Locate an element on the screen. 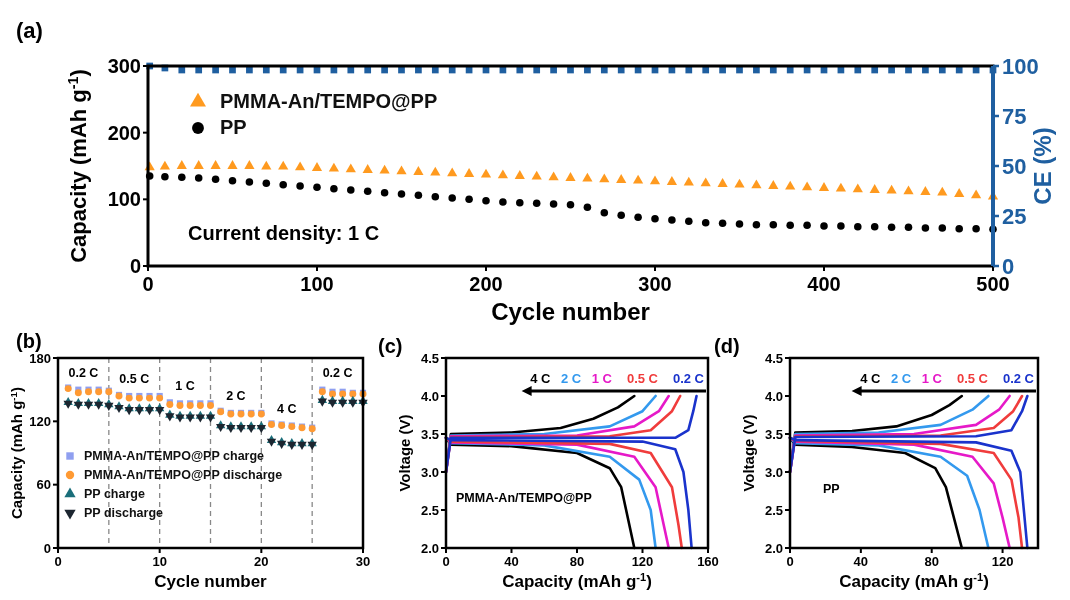 Image resolution: width=1070 pixels, height=600 pixels. annotation: PP is located at coordinates (831, 488).